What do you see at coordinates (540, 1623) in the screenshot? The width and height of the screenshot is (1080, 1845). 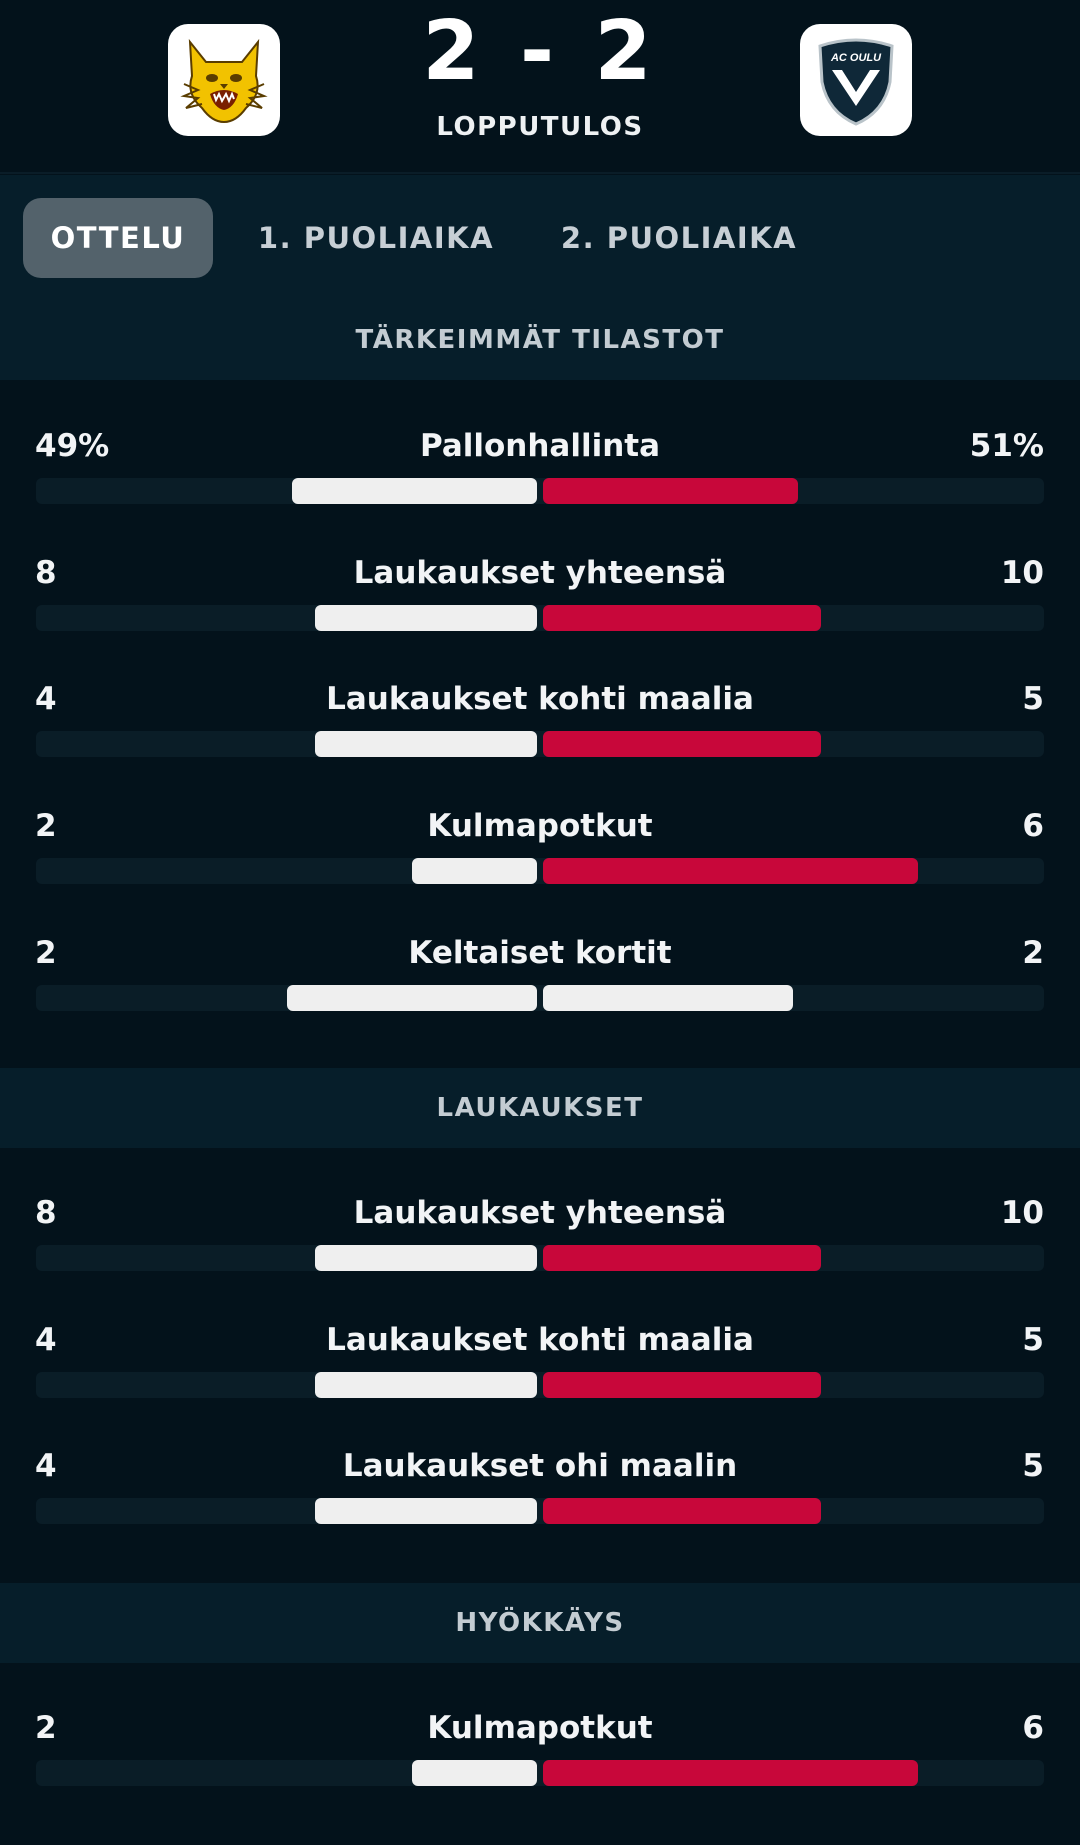 I see `section-header-attack: HYÖKKÄYS` at bounding box center [540, 1623].